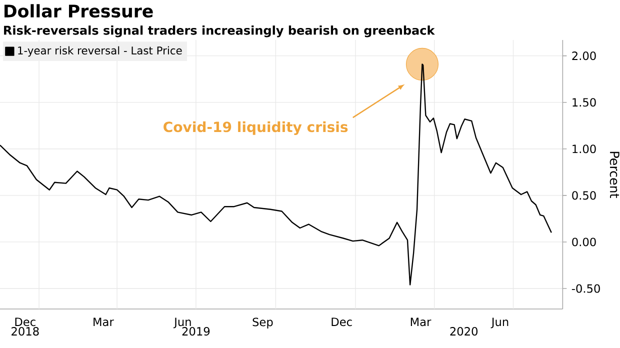 This screenshot has height=348, width=620. What do you see at coordinates (584, 195) in the screenshot?
I see `y-tick-label: 0.50` at bounding box center [584, 195].